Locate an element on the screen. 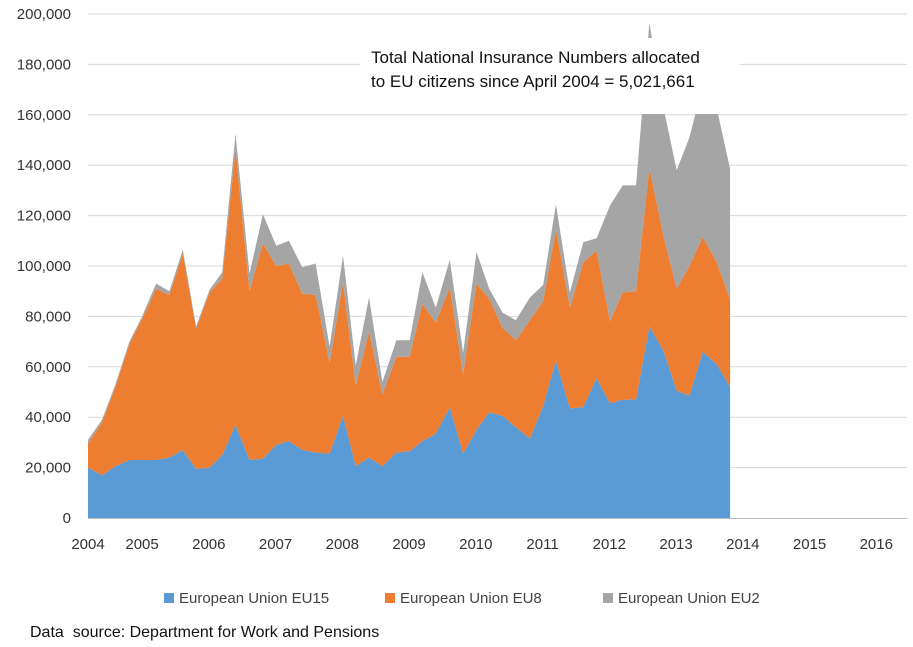  x-tick-label: 2004 is located at coordinates (87, 544).